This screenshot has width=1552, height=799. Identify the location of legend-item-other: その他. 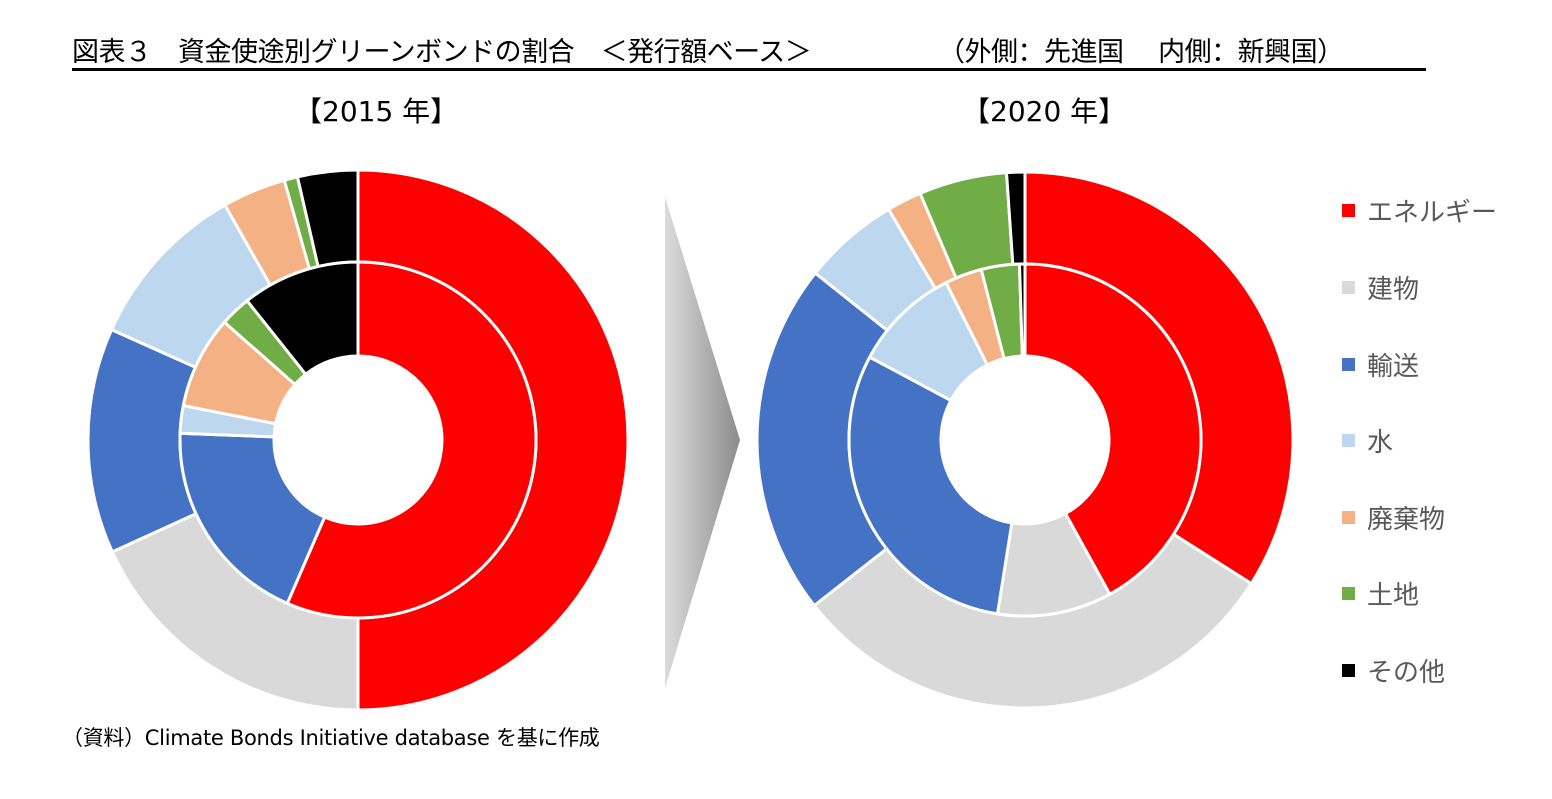
(1393, 670).